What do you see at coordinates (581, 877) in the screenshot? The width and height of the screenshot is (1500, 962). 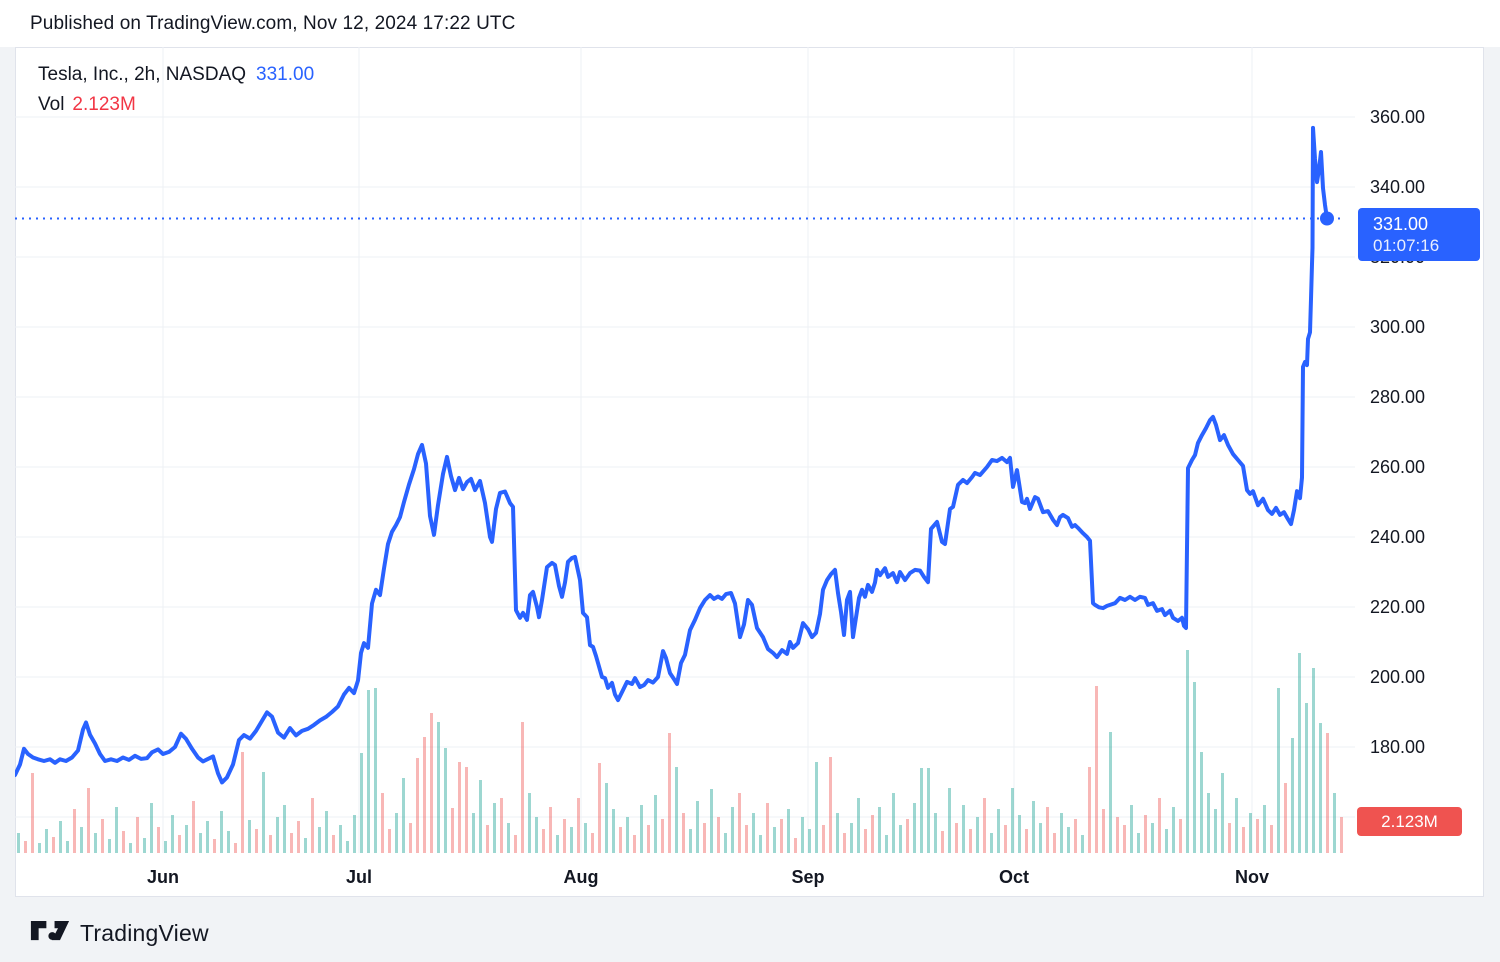 I see `time-axis-label: Aug` at bounding box center [581, 877].